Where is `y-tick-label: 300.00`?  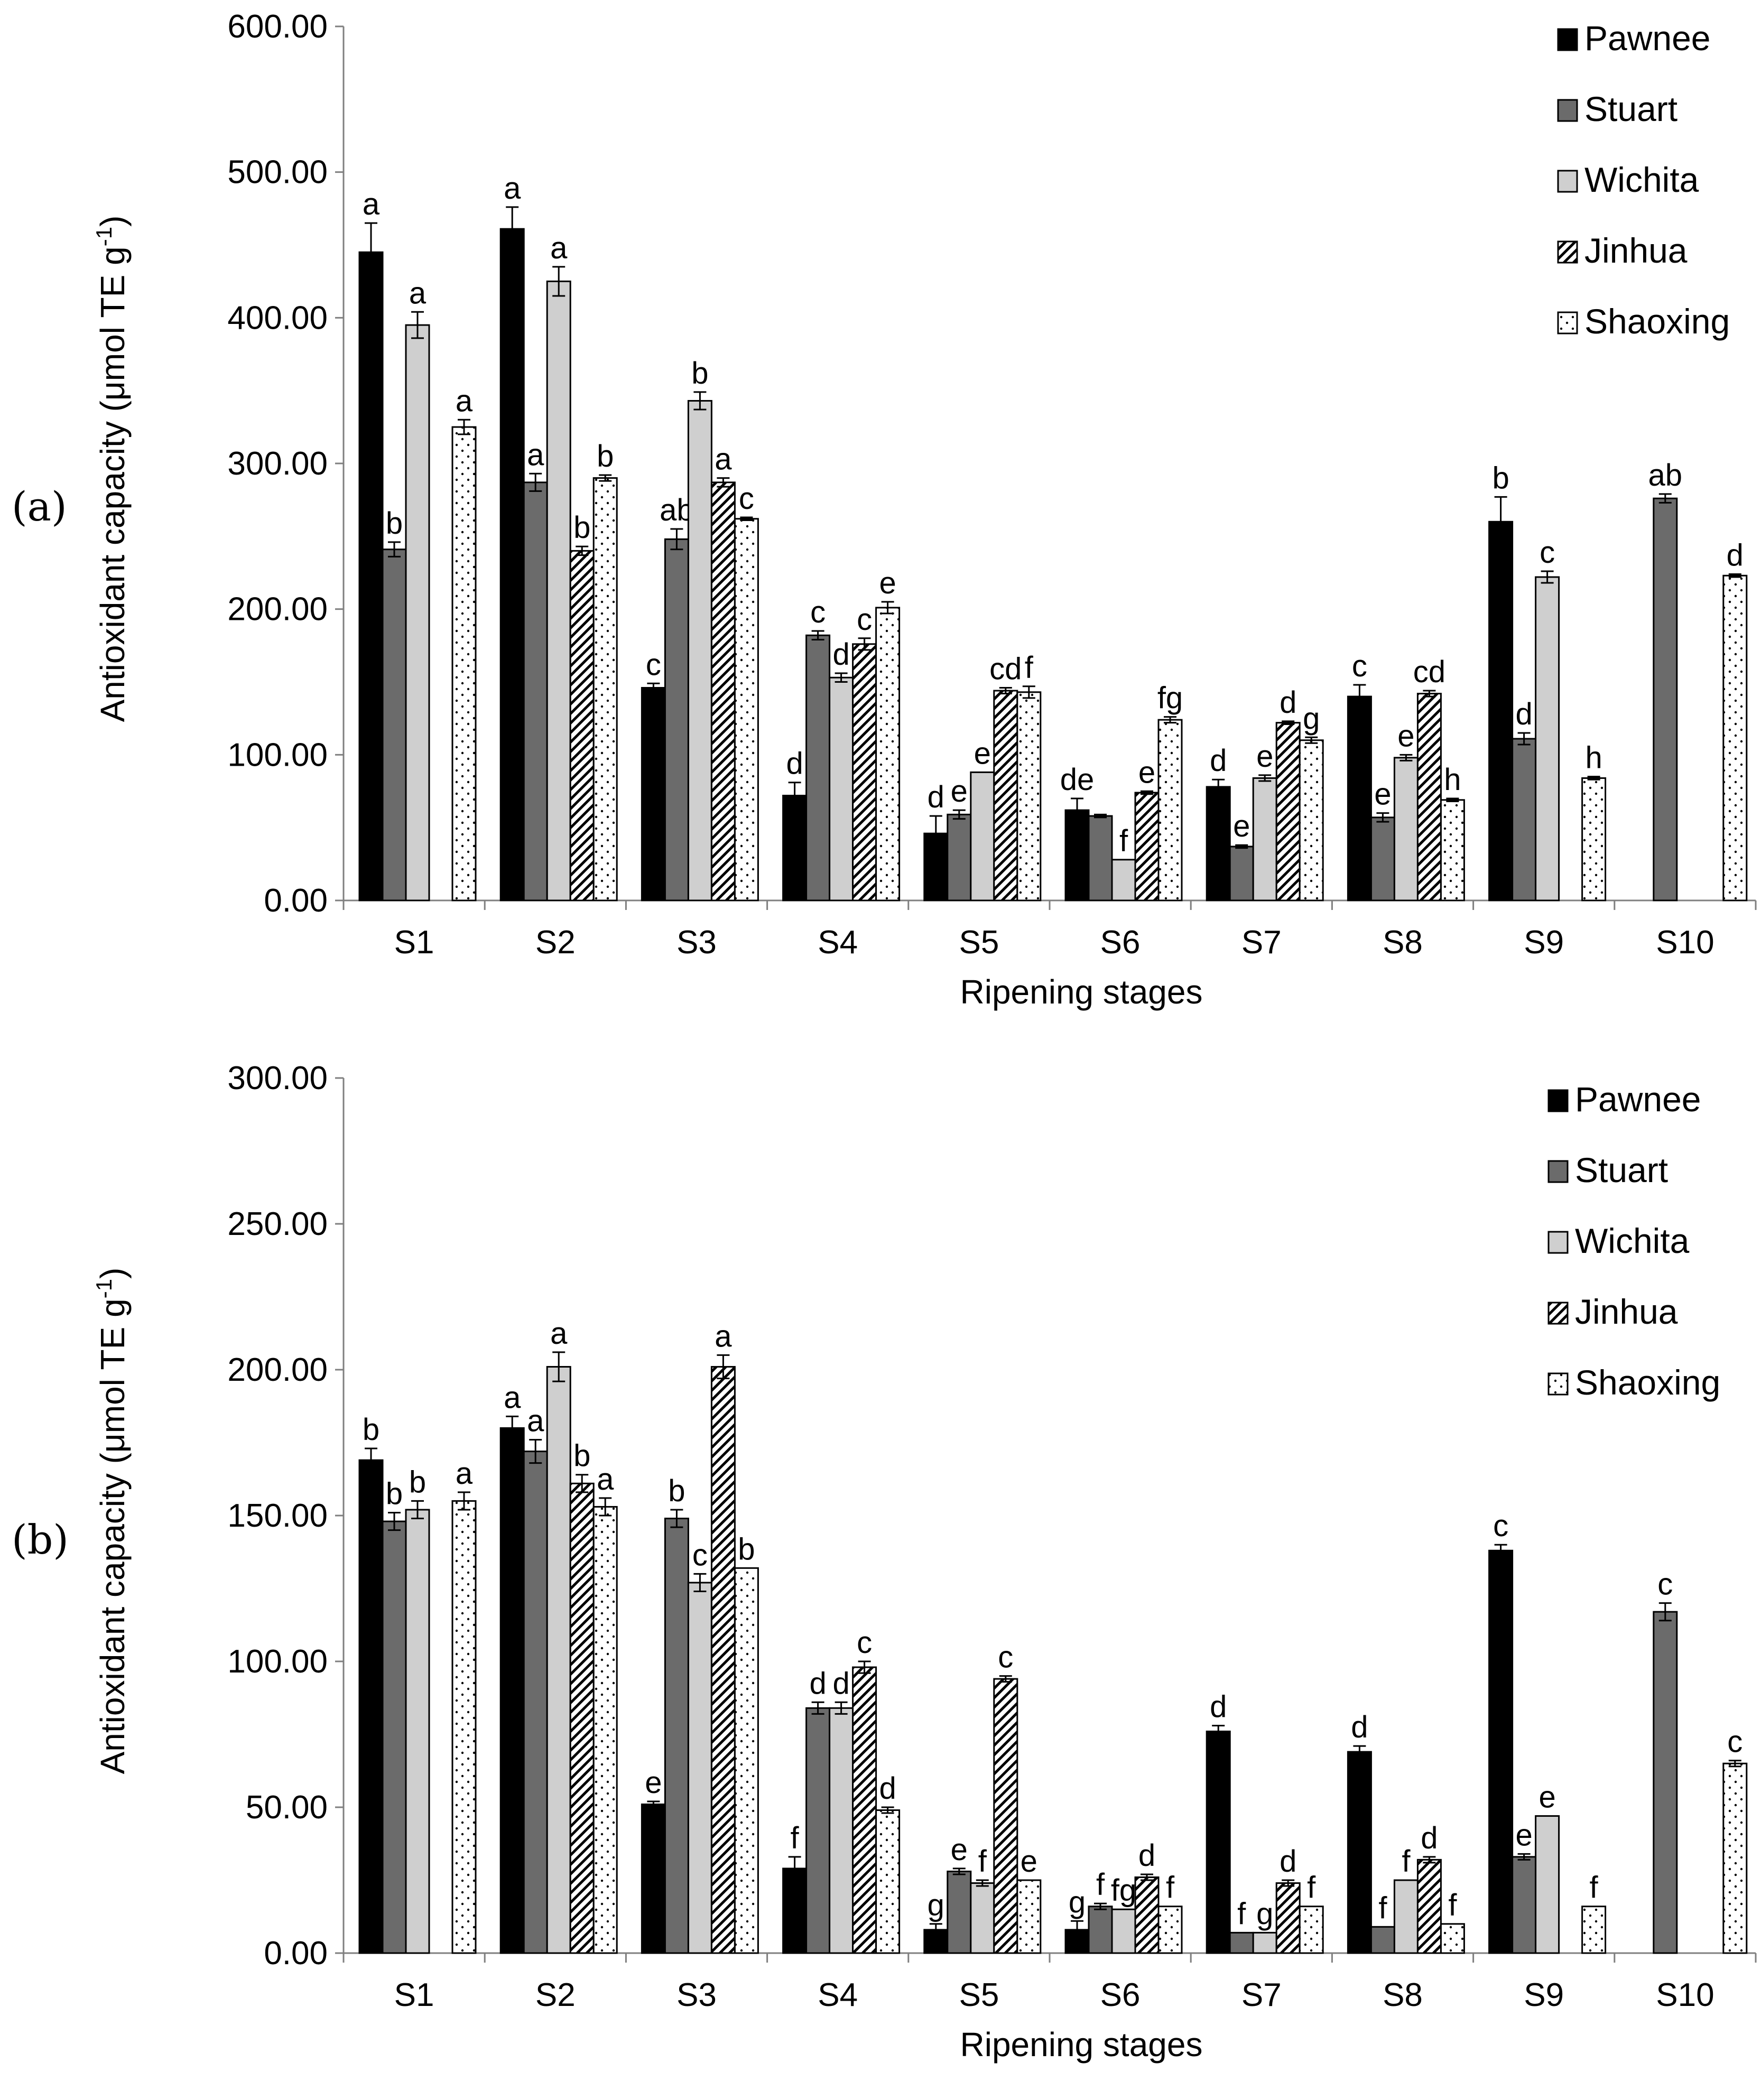
y-tick-label: 300.00 is located at coordinates (277, 463).